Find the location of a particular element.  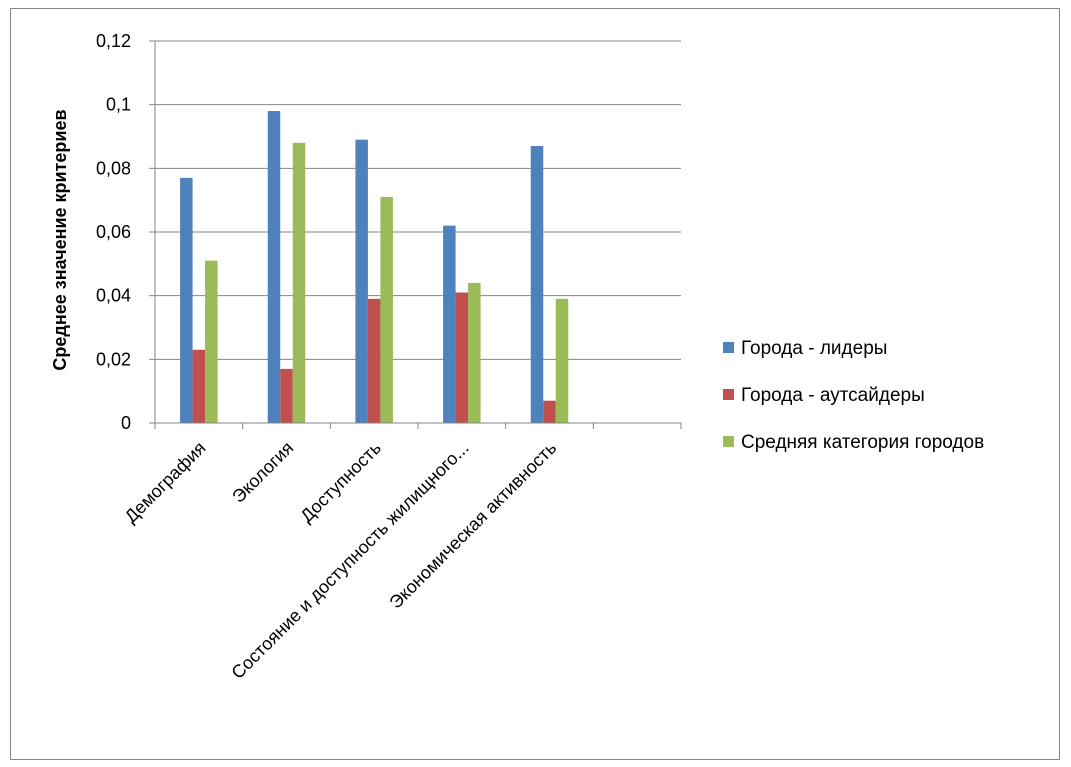

y-tick-label: 0,1 is located at coordinates (118, 105).